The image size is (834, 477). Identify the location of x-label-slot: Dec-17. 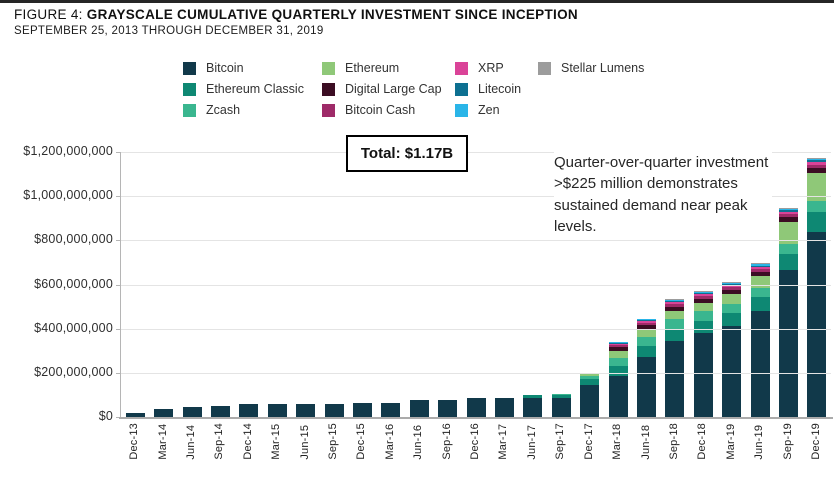
(589, 441).